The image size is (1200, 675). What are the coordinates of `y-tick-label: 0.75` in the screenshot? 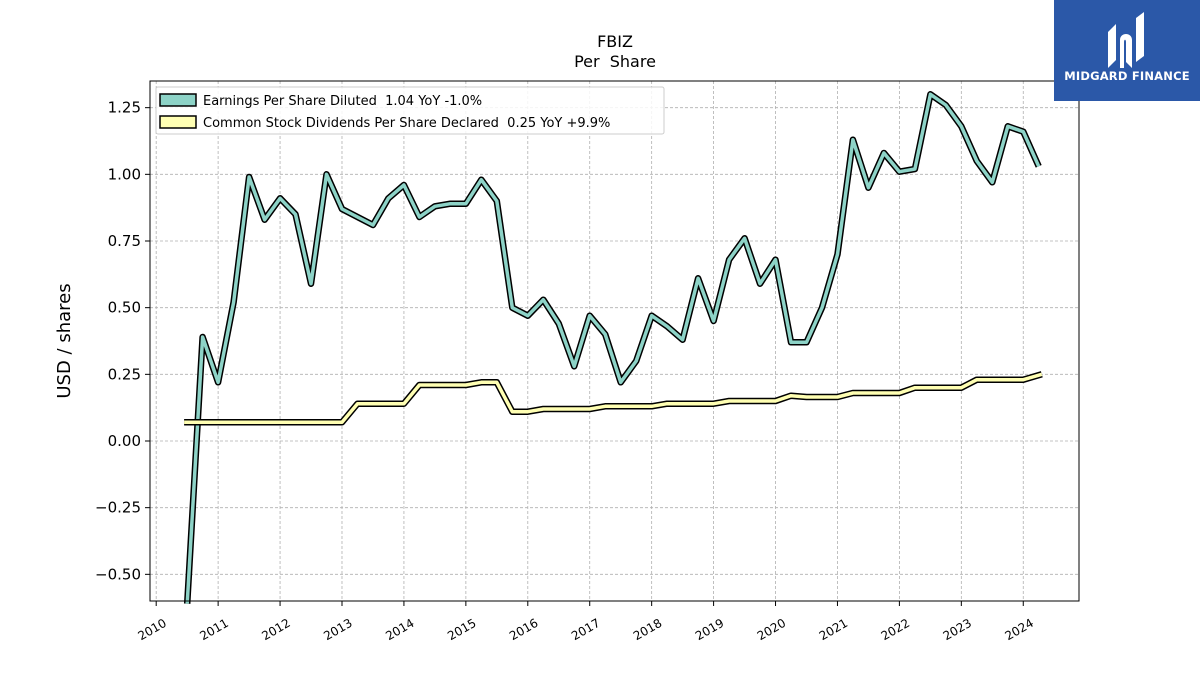 It's located at (124, 241).